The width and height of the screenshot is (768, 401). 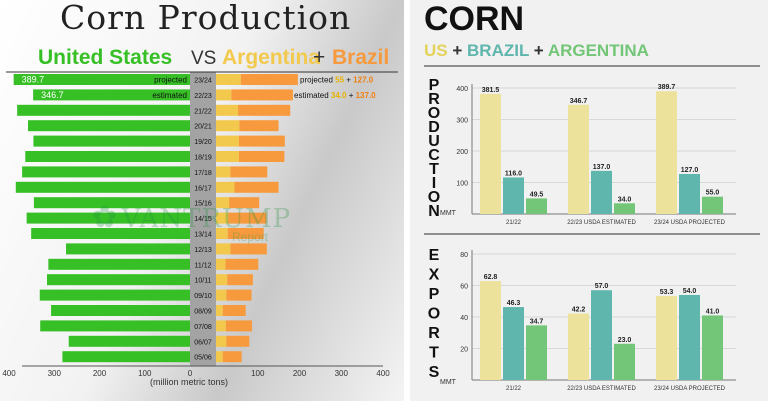 I want to click on year-label: 22/23, so click(x=203, y=96).